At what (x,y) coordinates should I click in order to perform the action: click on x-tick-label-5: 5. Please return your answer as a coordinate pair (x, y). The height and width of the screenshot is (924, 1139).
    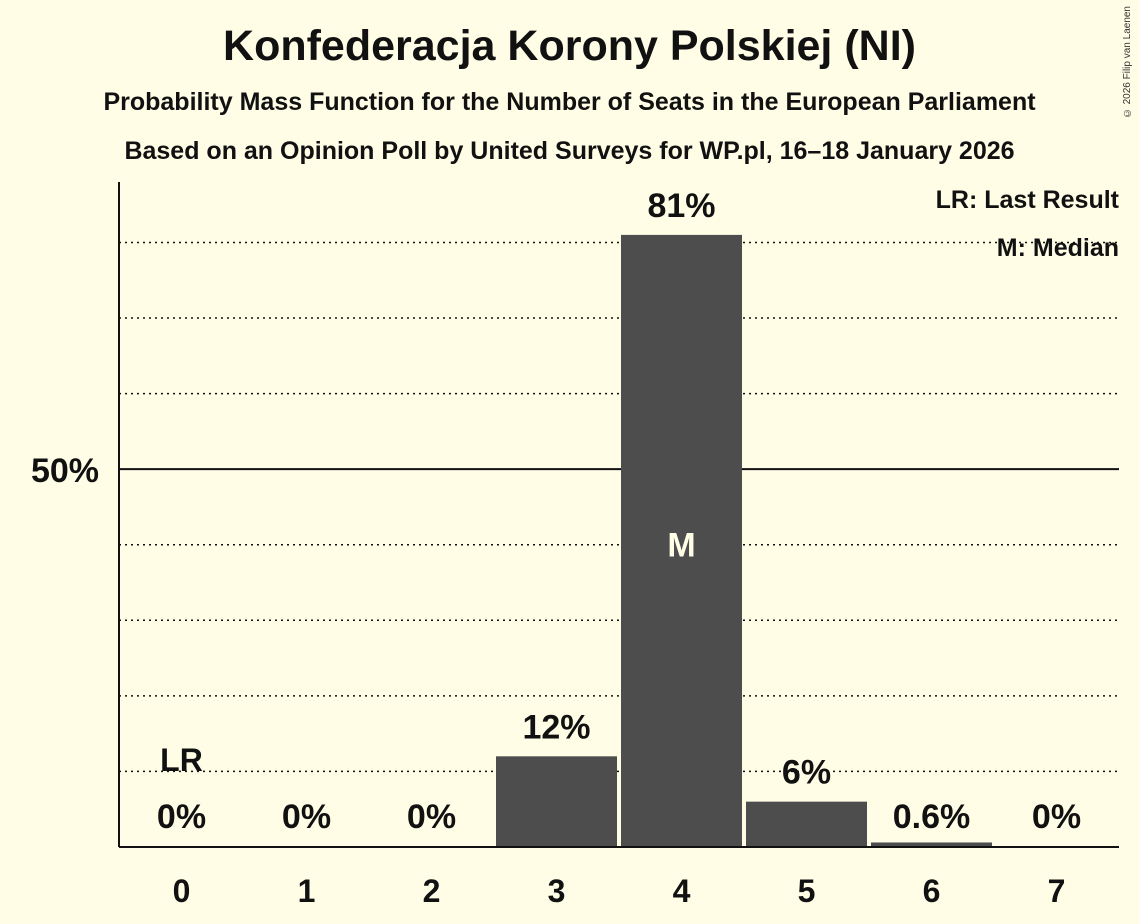
    Looking at the image, I should click on (807, 891).